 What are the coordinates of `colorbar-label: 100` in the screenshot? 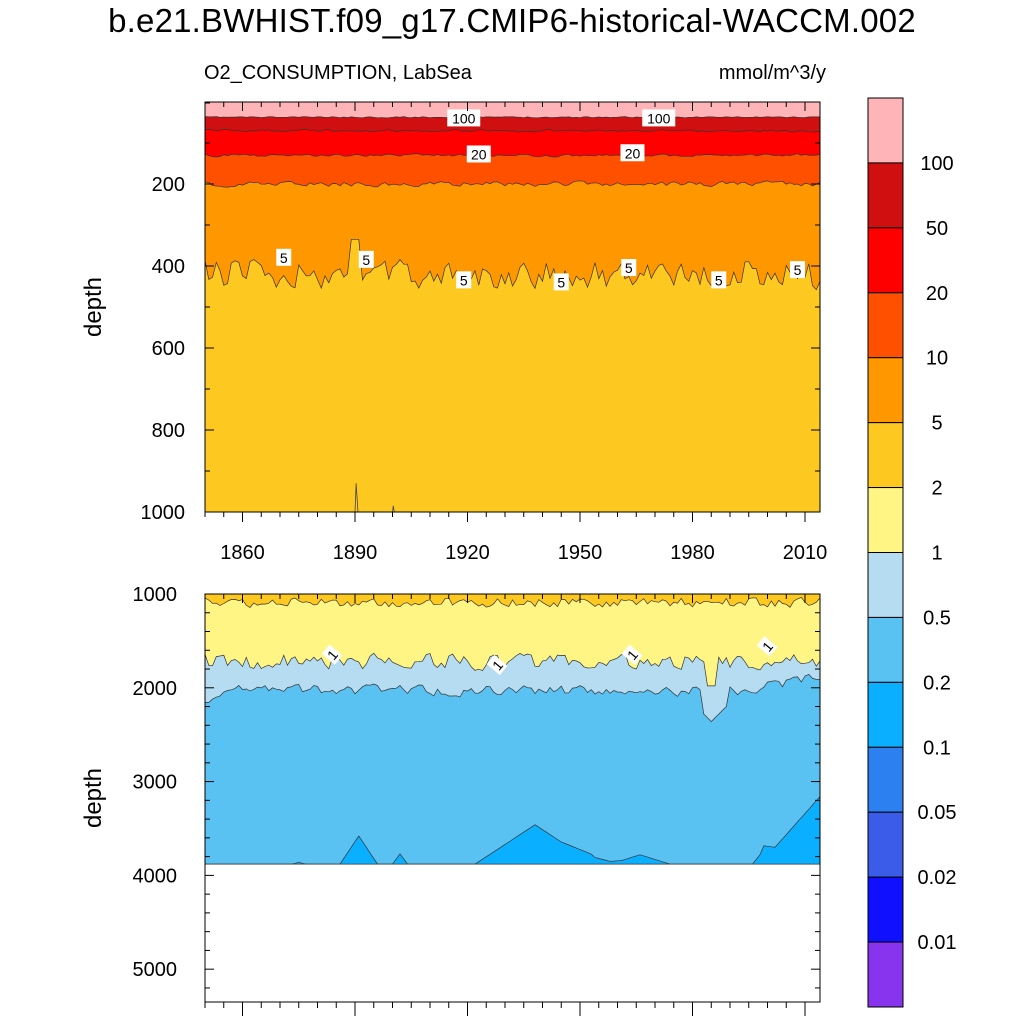 It's located at (936, 164).